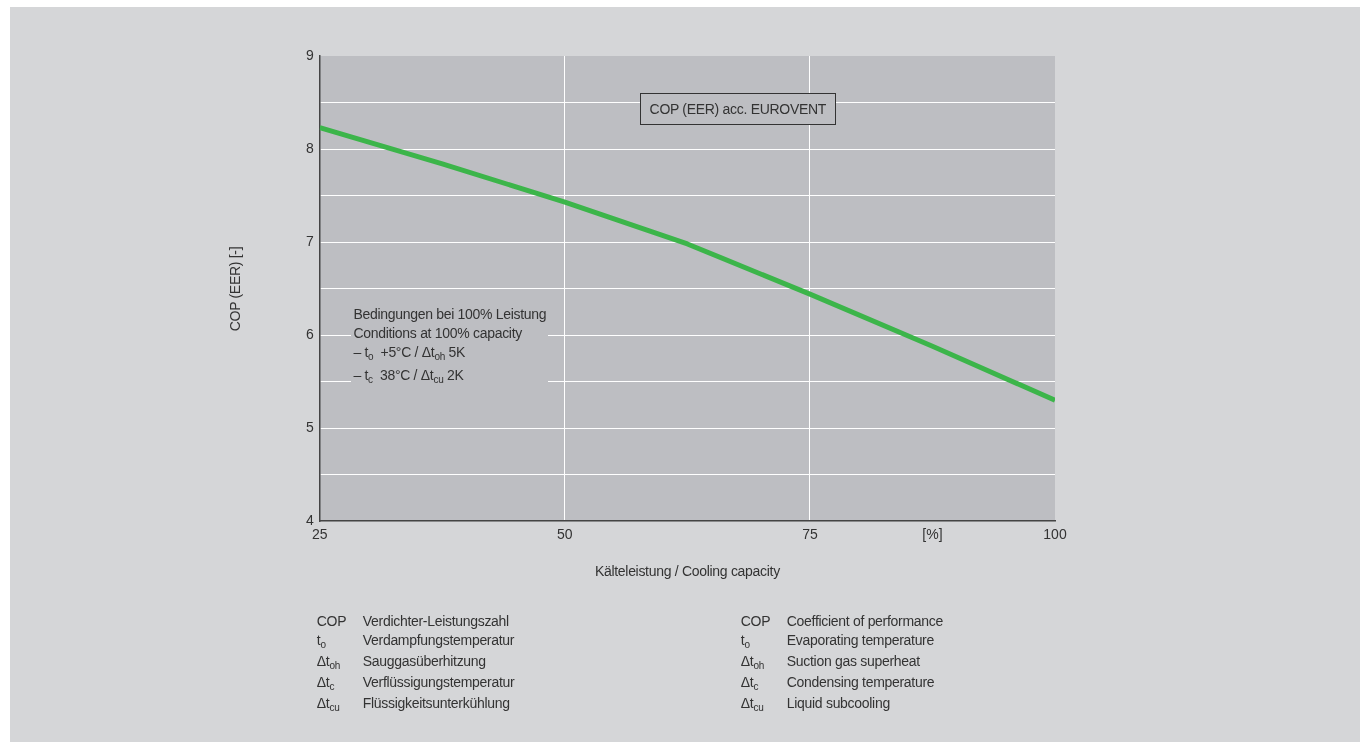 The image size is (1370, 749). What do you see at coordinates (309, 520) in the screenshot?
I see `y-tick-label: 4` at bounding box center [309, 520].